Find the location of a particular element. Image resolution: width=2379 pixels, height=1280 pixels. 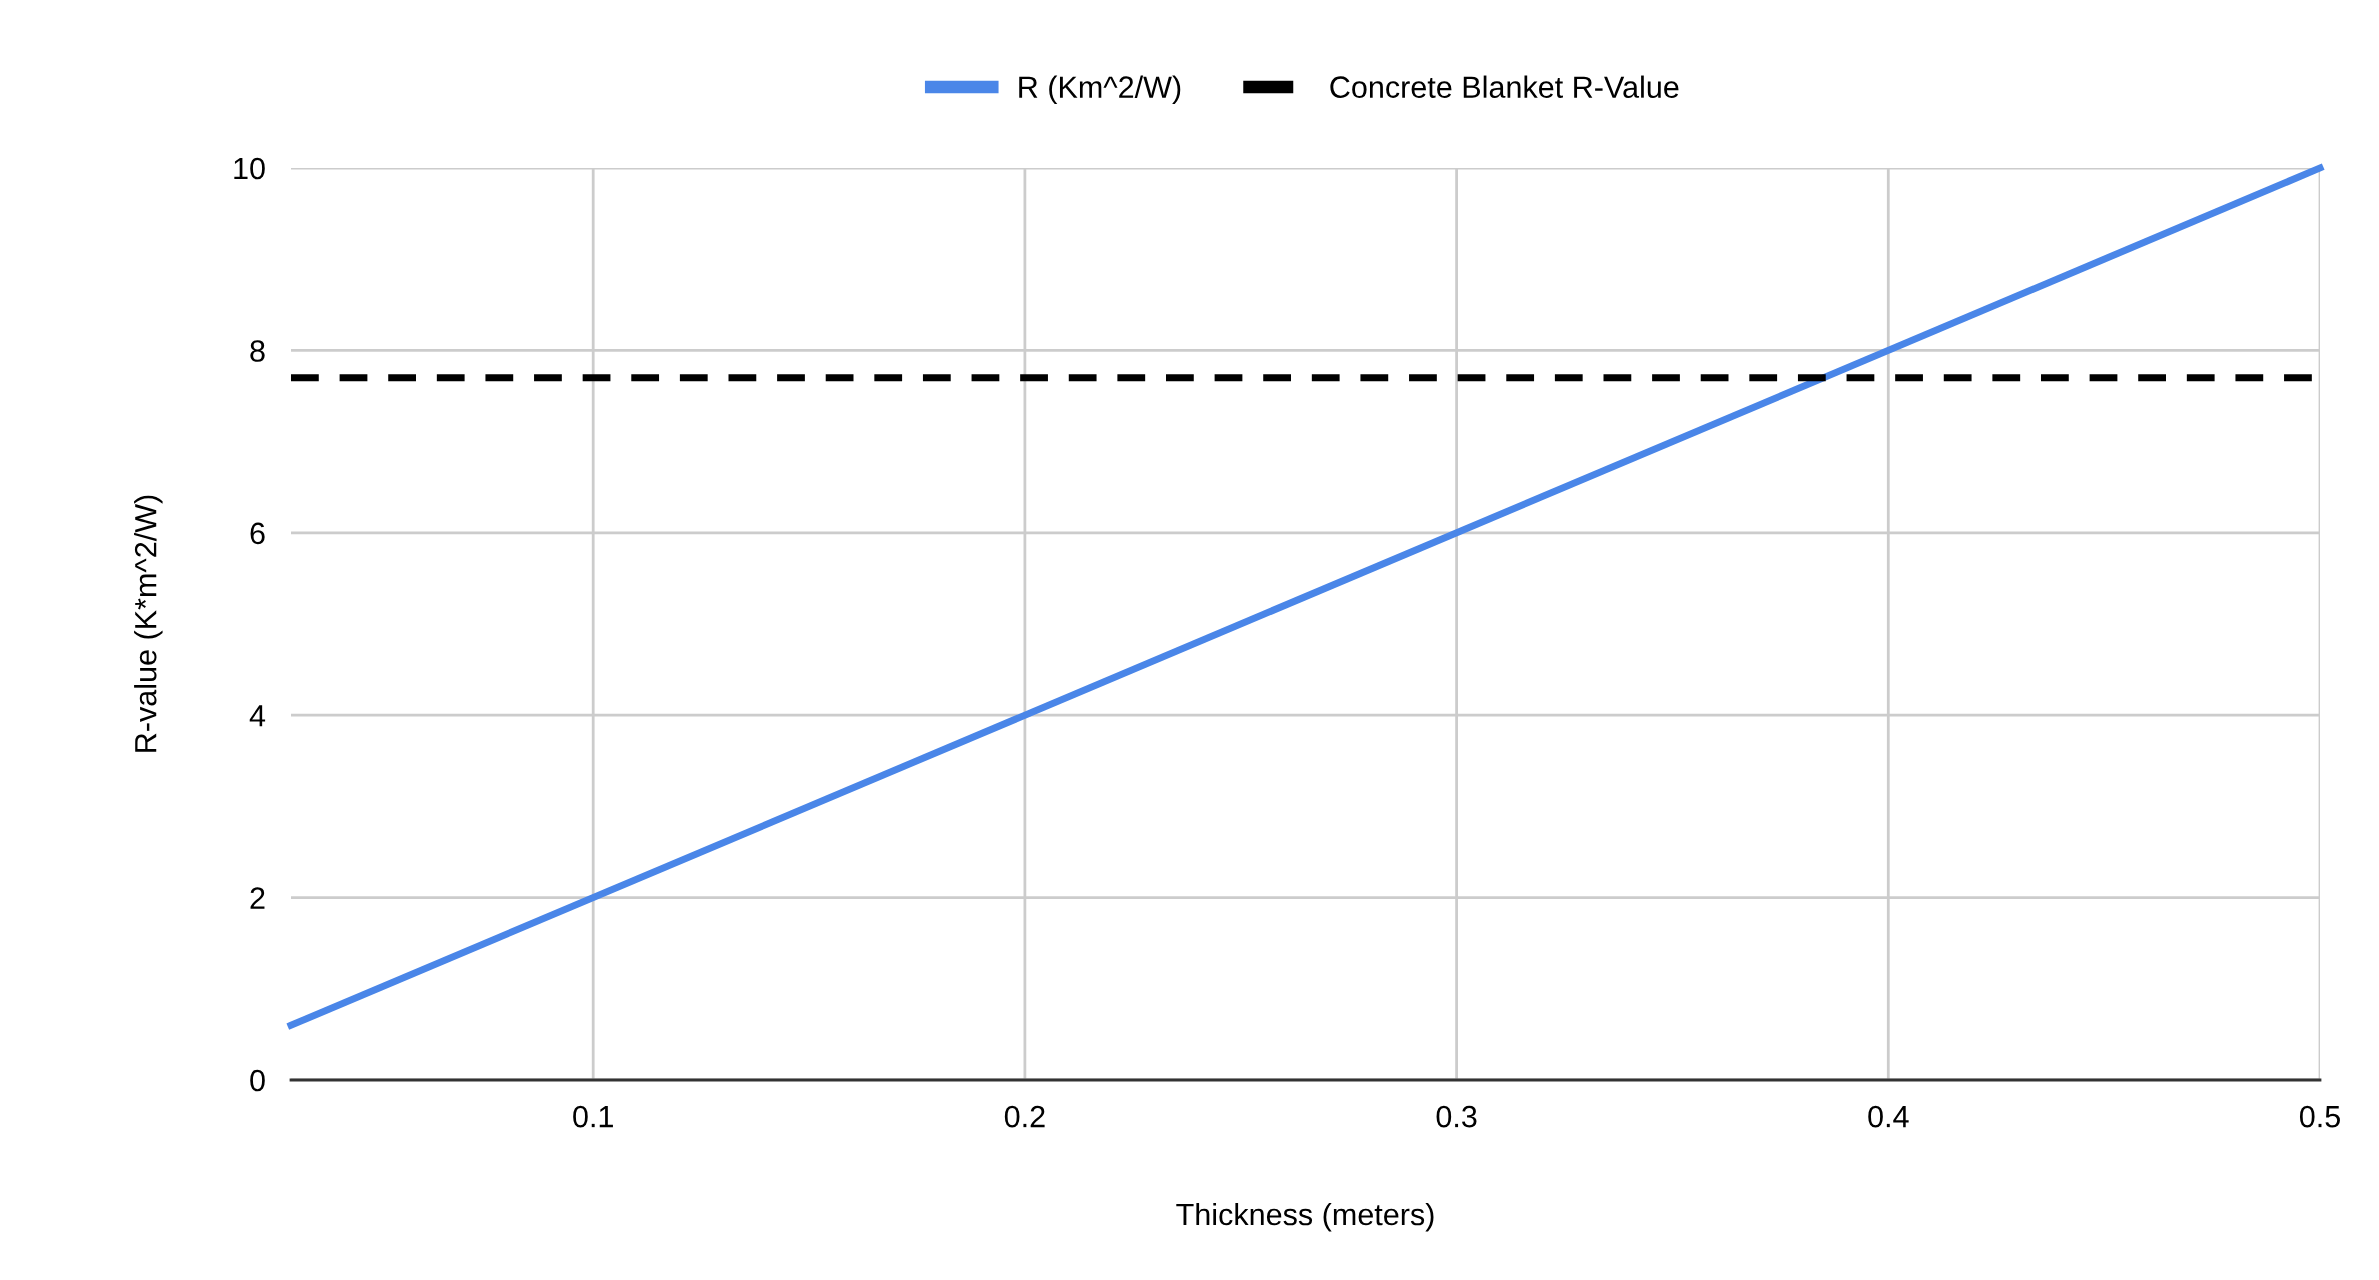

y-tick-label: 6 is located at coordinates (257, 533).